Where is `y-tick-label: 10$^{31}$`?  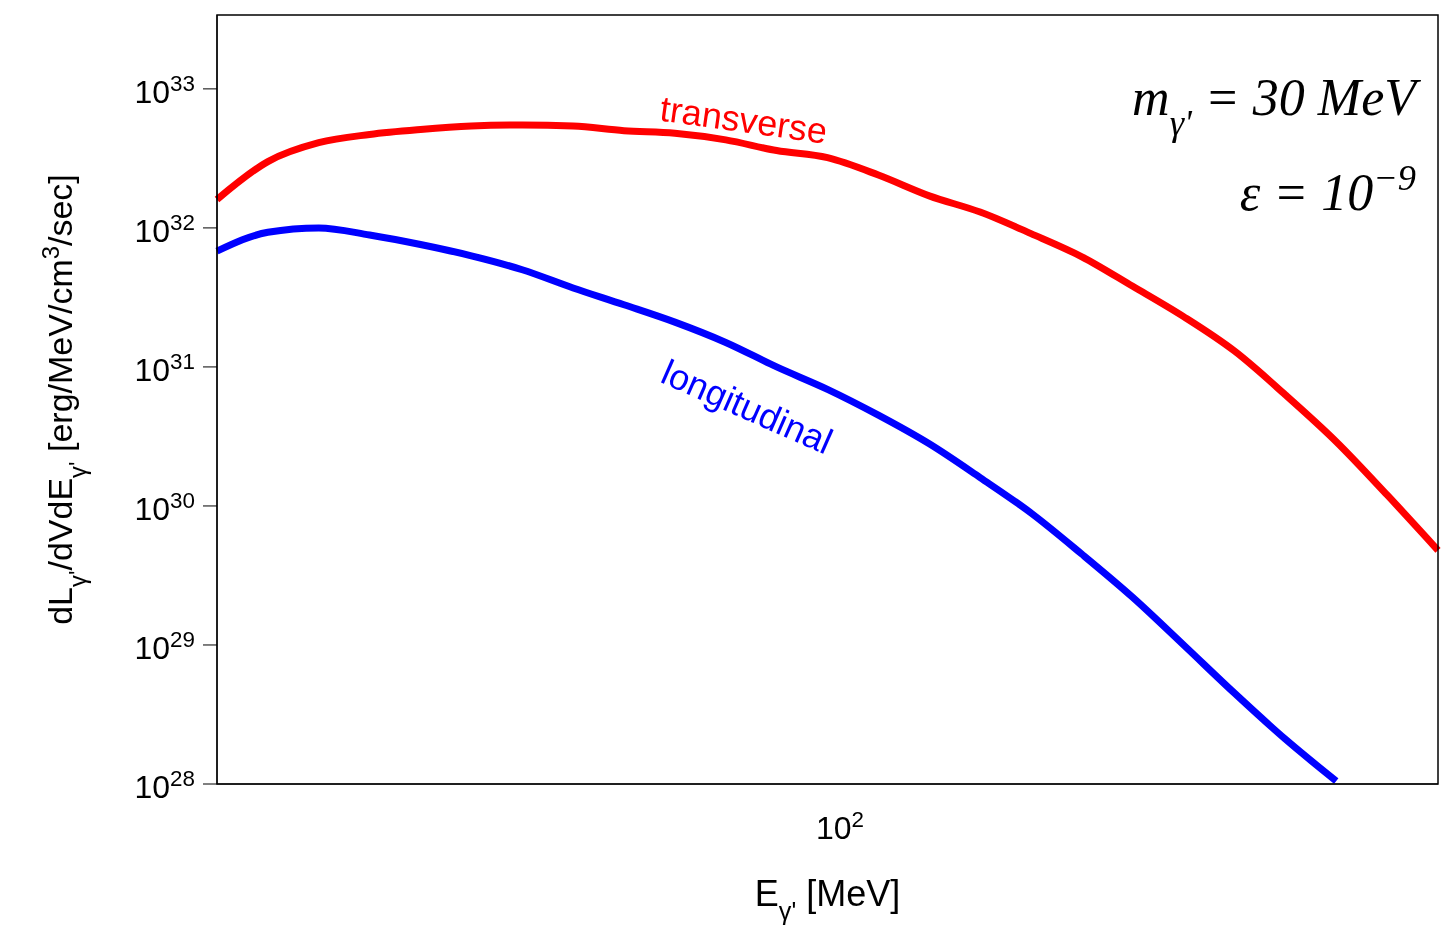 y-tick-label: 10$^{31}$ is located at coordinates (164, 368).